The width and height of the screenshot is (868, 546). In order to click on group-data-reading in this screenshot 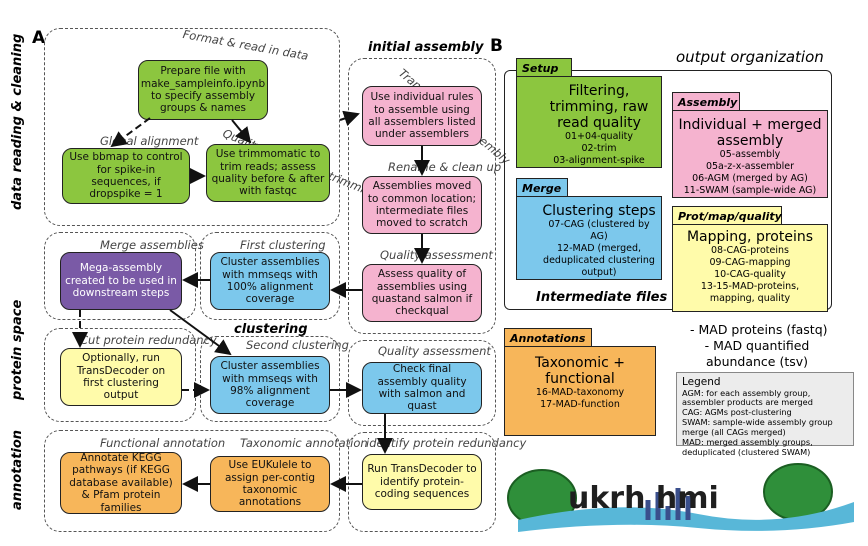, I will do `click(192, 127)`.